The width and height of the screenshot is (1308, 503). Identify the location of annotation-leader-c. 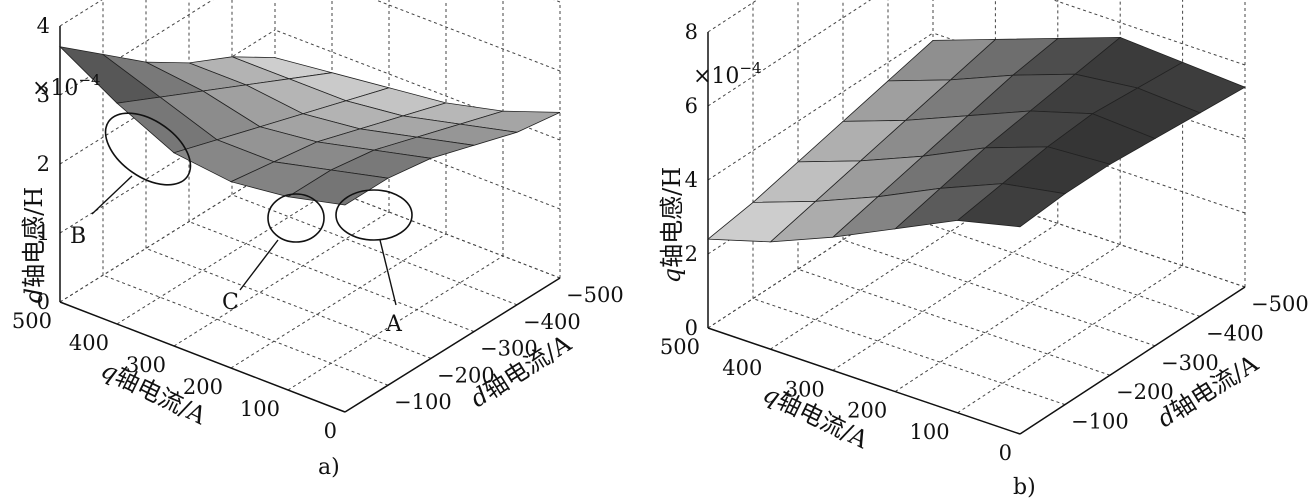
(259, 265).